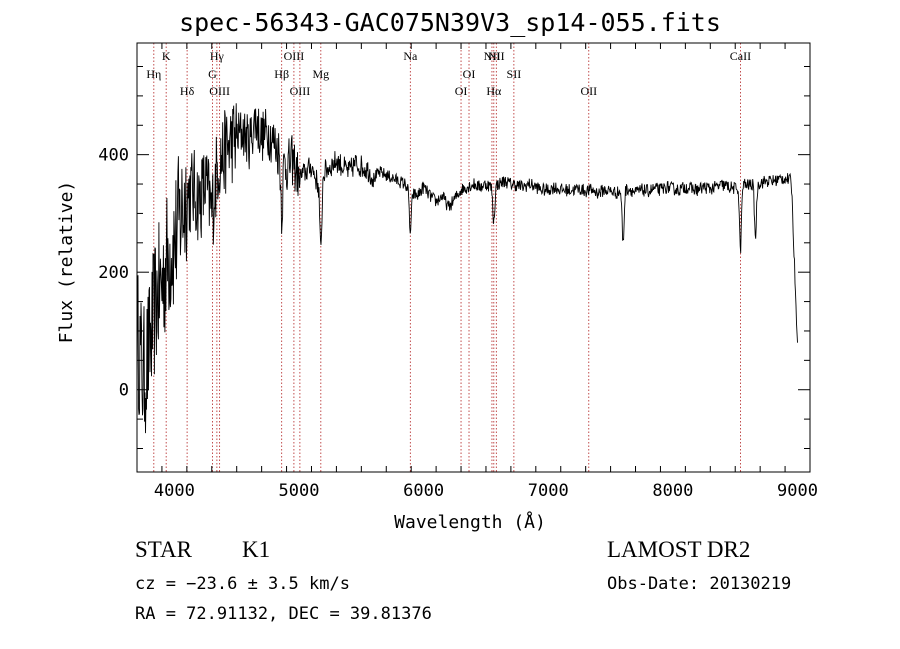 This screenshot has height=649, width=900. Describe the element at coordinates (679, 549) in the screenshot. I see `survey-name: LAMOST DR2` at that location.